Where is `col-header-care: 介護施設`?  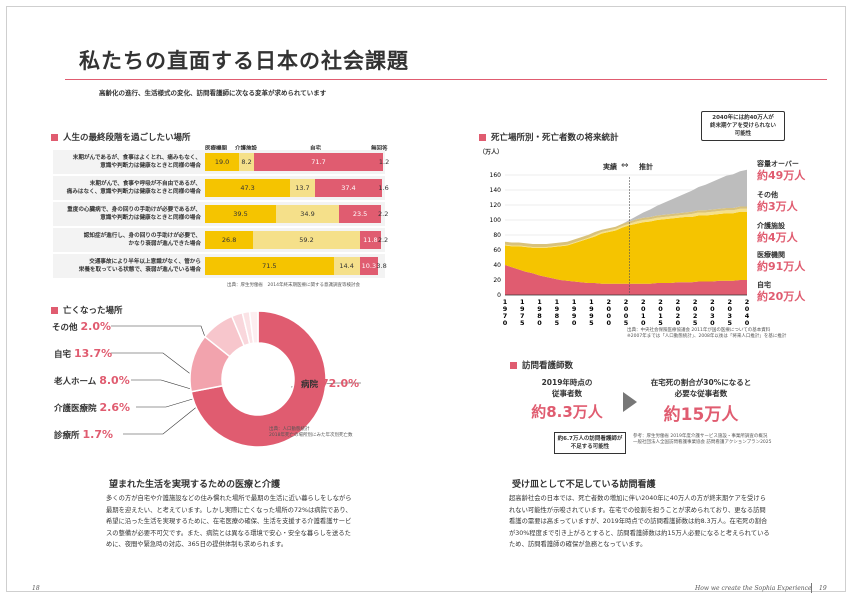 col-header-care: 介護施設 is located at coordinates (246, 149).